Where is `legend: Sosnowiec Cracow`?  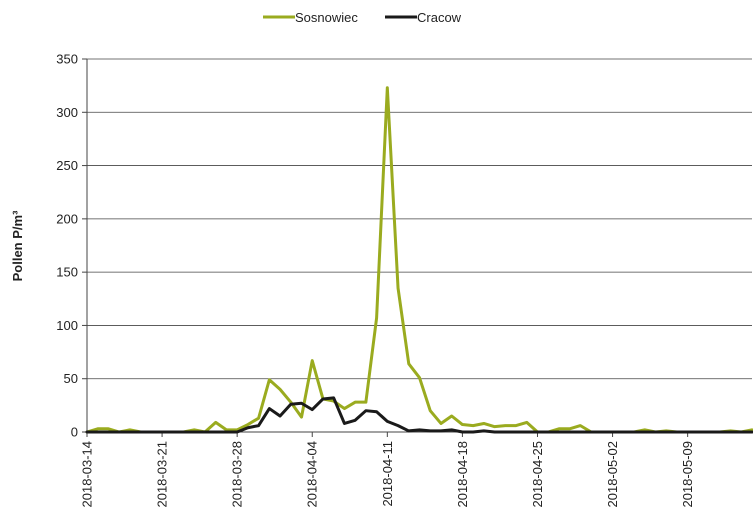 legend: Sosnowiec Cracow is located at coordinates (362, 17).